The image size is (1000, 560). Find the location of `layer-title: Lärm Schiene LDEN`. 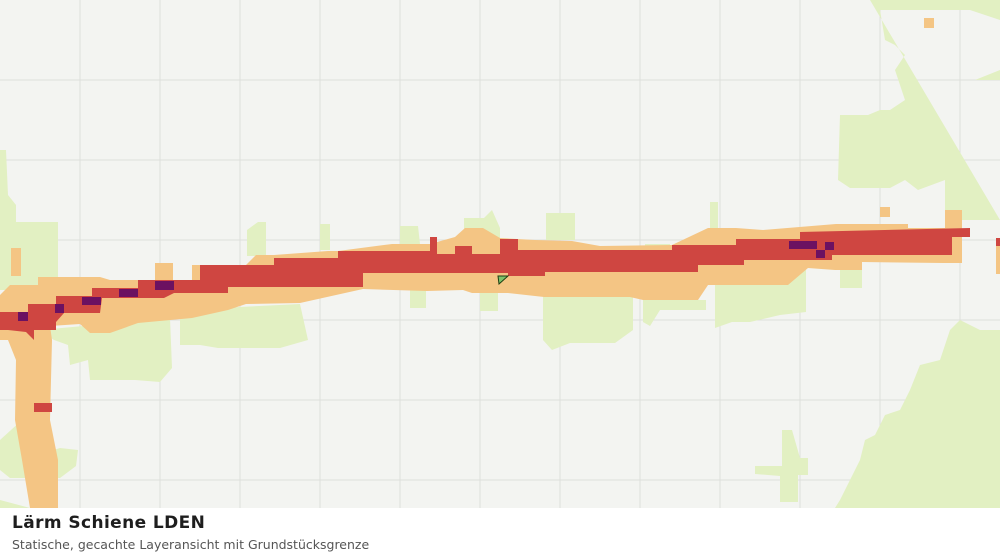

layer-title: Lärm Schiene LDEN is located at coordinates (109, 523).